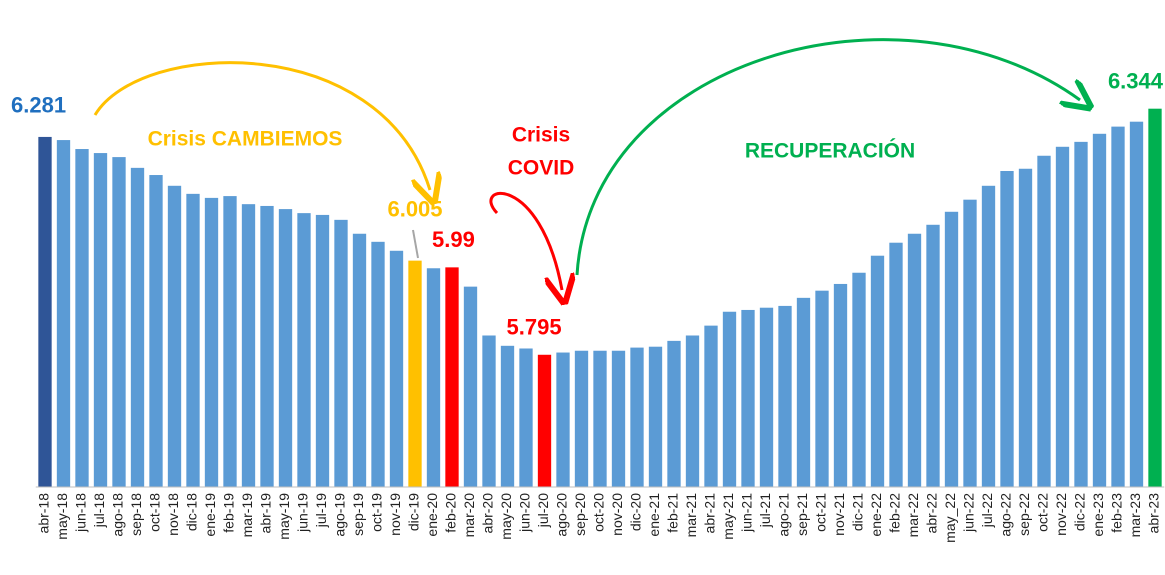 The height and width of the screenshot is (575, 1165). What do you see at coordinates (830, 151) in the screenshot?
I see `annotation: RECUPERACIÓN` at bounding box center [830, 151].